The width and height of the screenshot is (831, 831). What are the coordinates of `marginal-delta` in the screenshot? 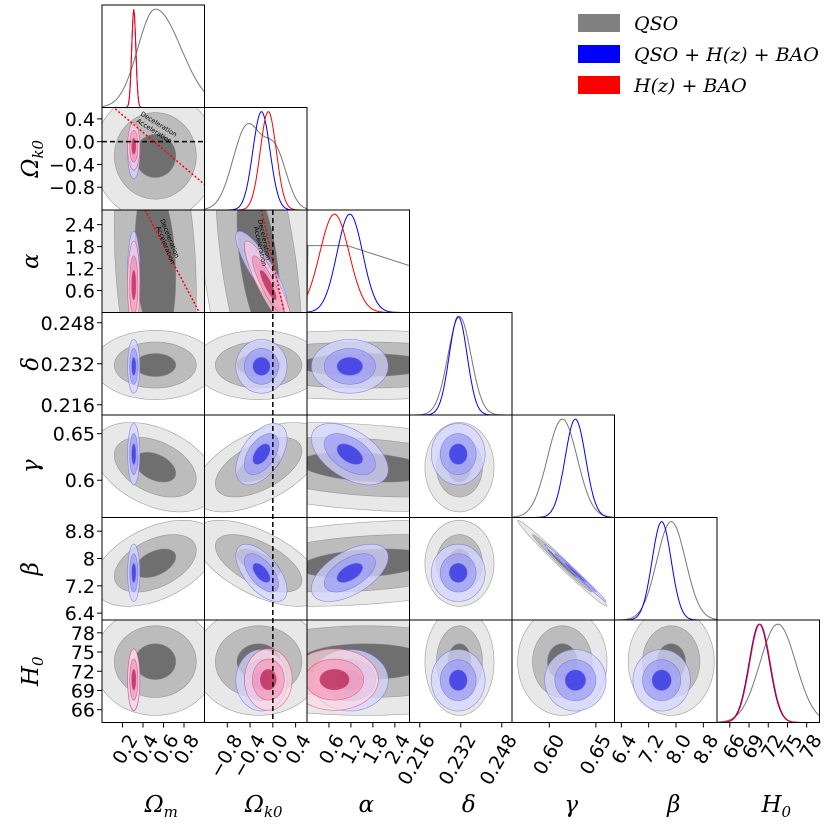 It's located at (460, 365).